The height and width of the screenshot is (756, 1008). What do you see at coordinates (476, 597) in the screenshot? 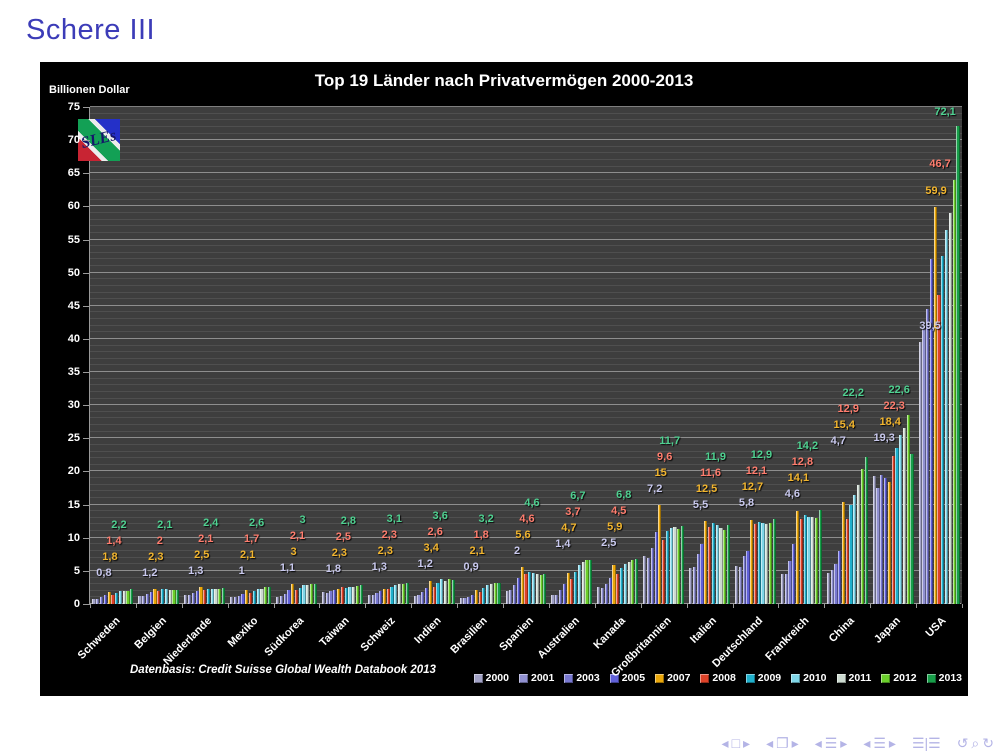
I see `bar-Brasilien-2007` at bounding box center [476, 597].